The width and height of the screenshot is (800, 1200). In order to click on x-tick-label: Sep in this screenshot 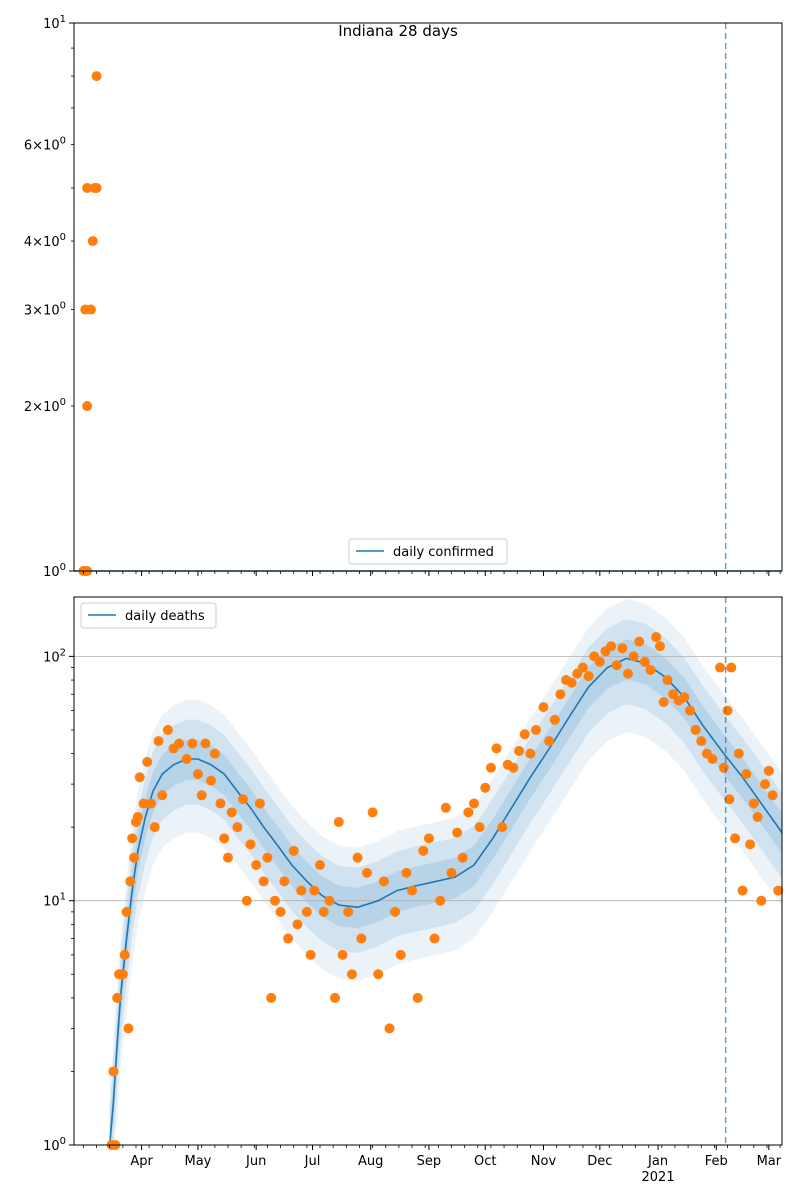, I will do `click(429, 1161)`.